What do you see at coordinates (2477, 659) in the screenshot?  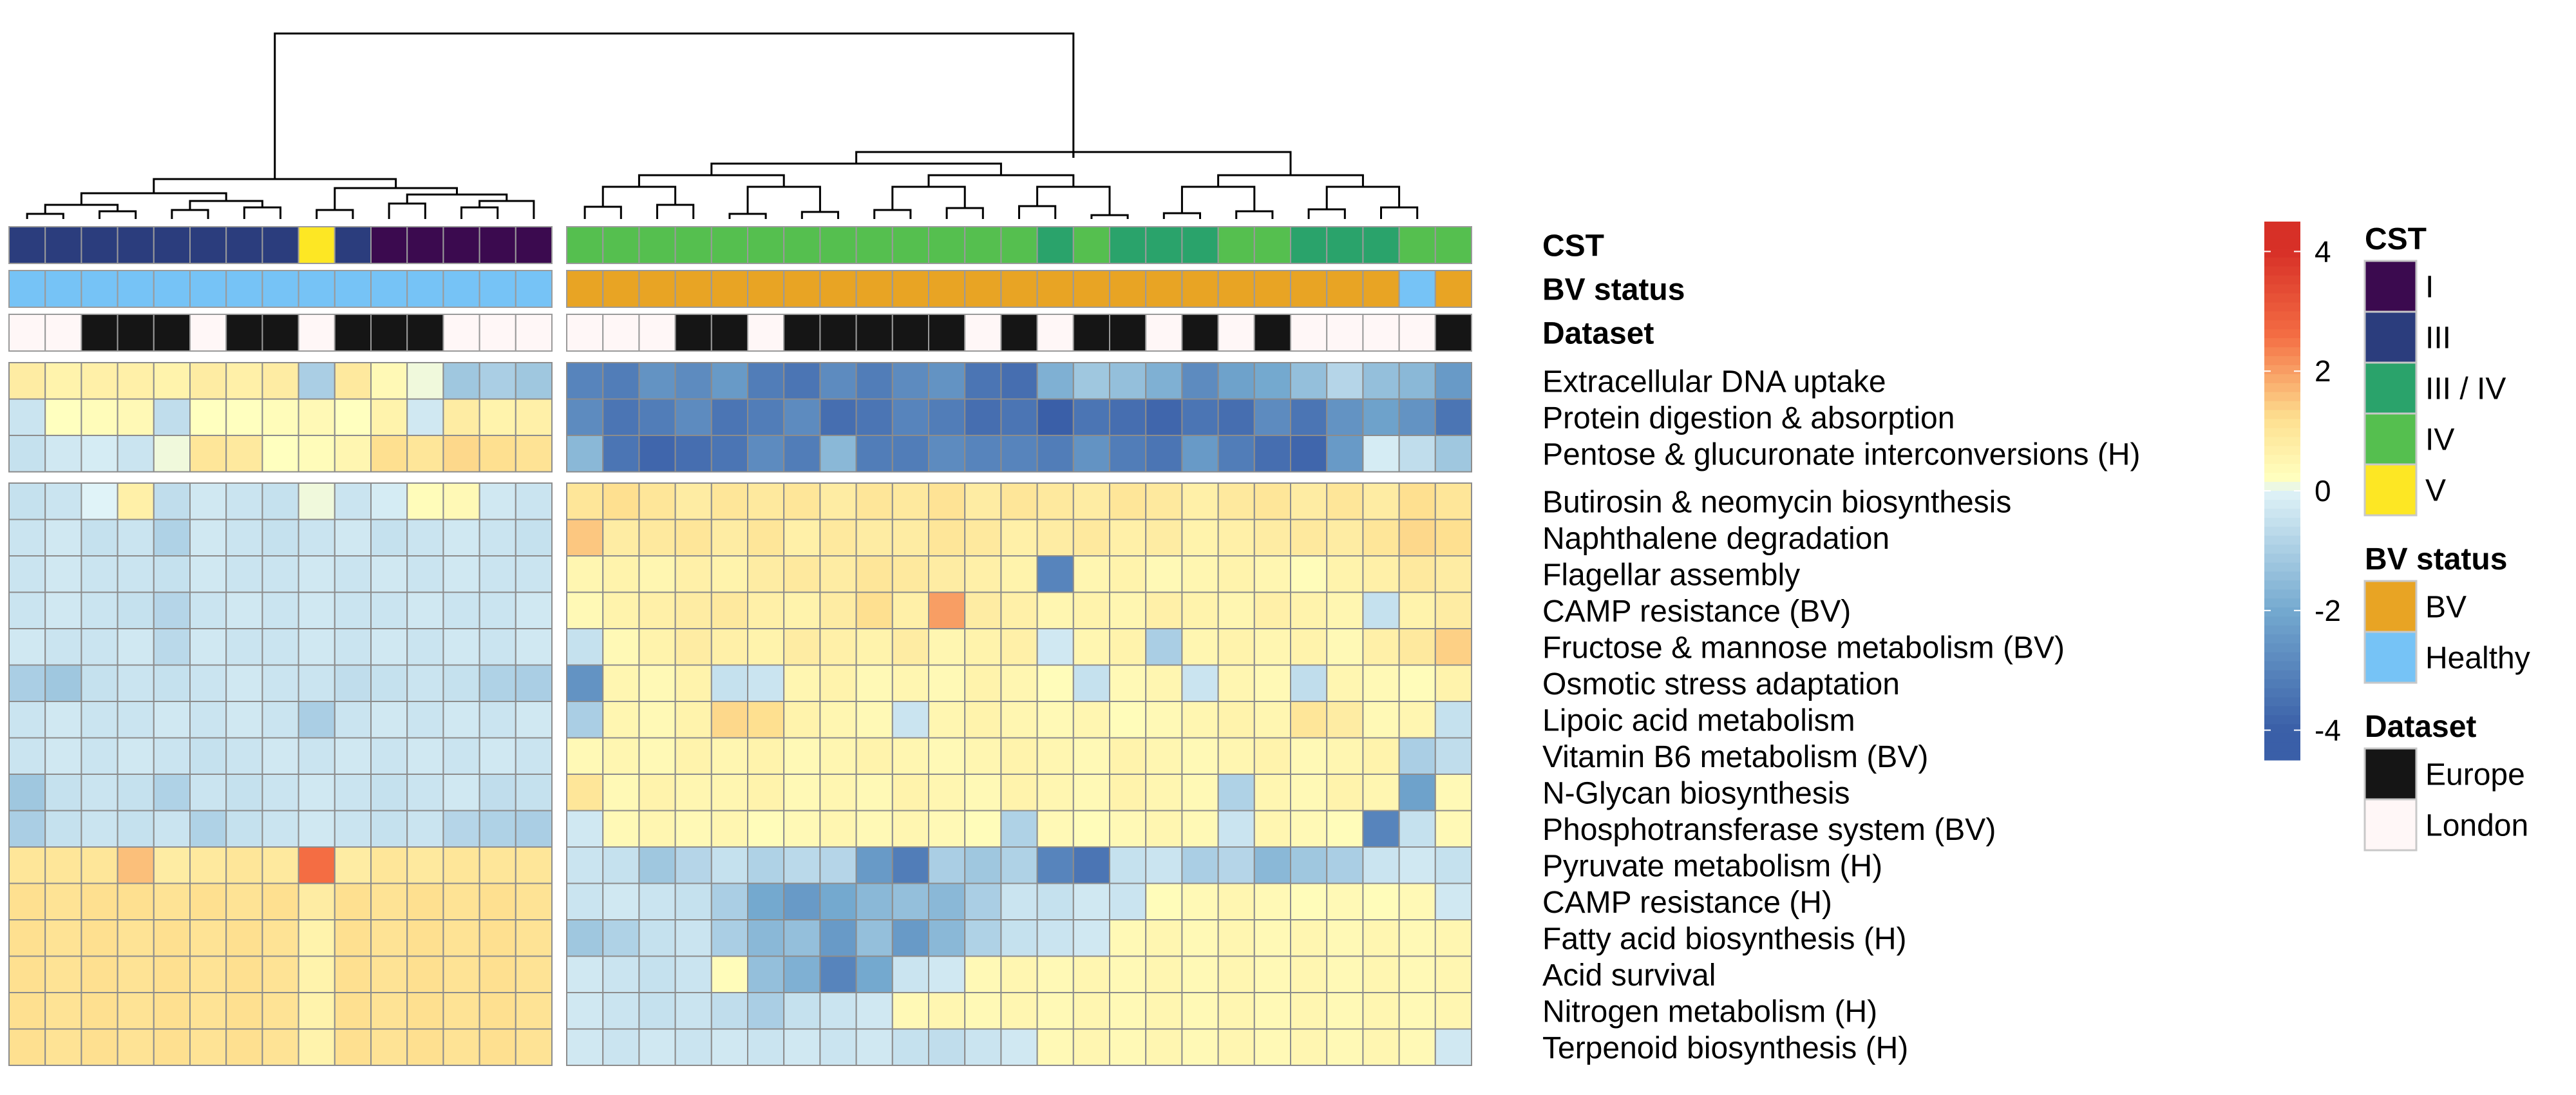 I see `legend-item-label: Healthy` at bounding box center [2477, 659].